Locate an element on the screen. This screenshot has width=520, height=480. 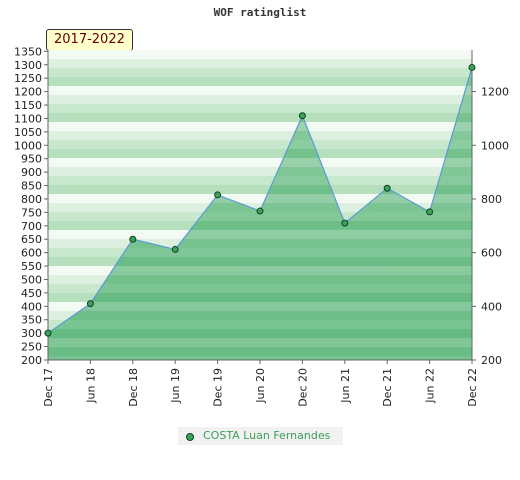
y-tick-label-left: 1000 is located at coordinates (28, 145).